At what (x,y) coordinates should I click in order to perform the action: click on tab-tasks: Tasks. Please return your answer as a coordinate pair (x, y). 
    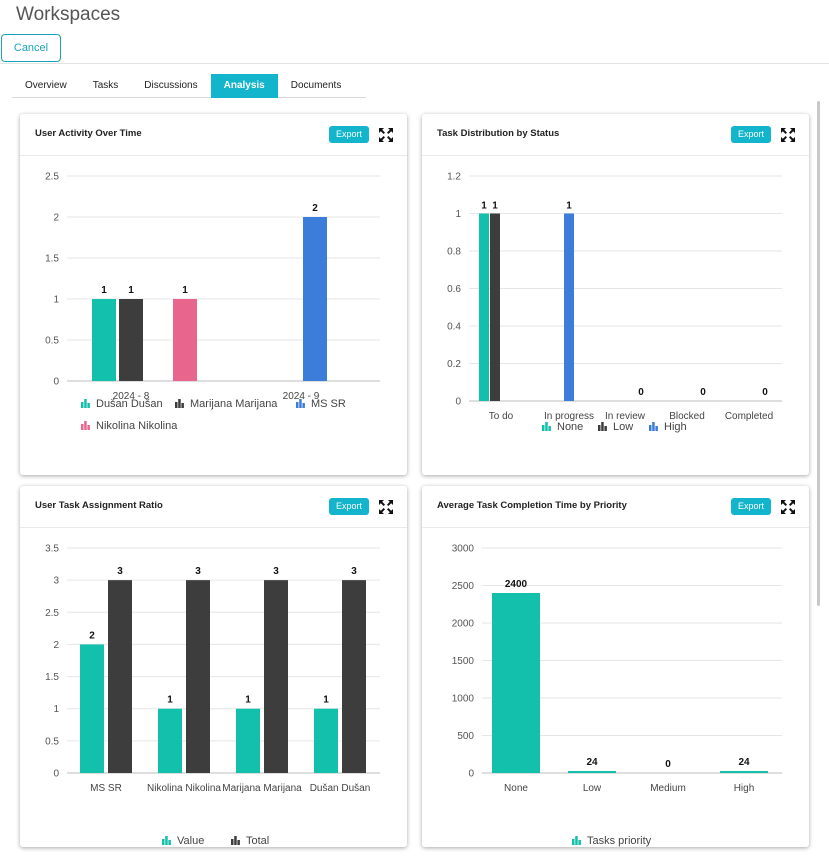
    Looking at the image, I should click on (105, 85).